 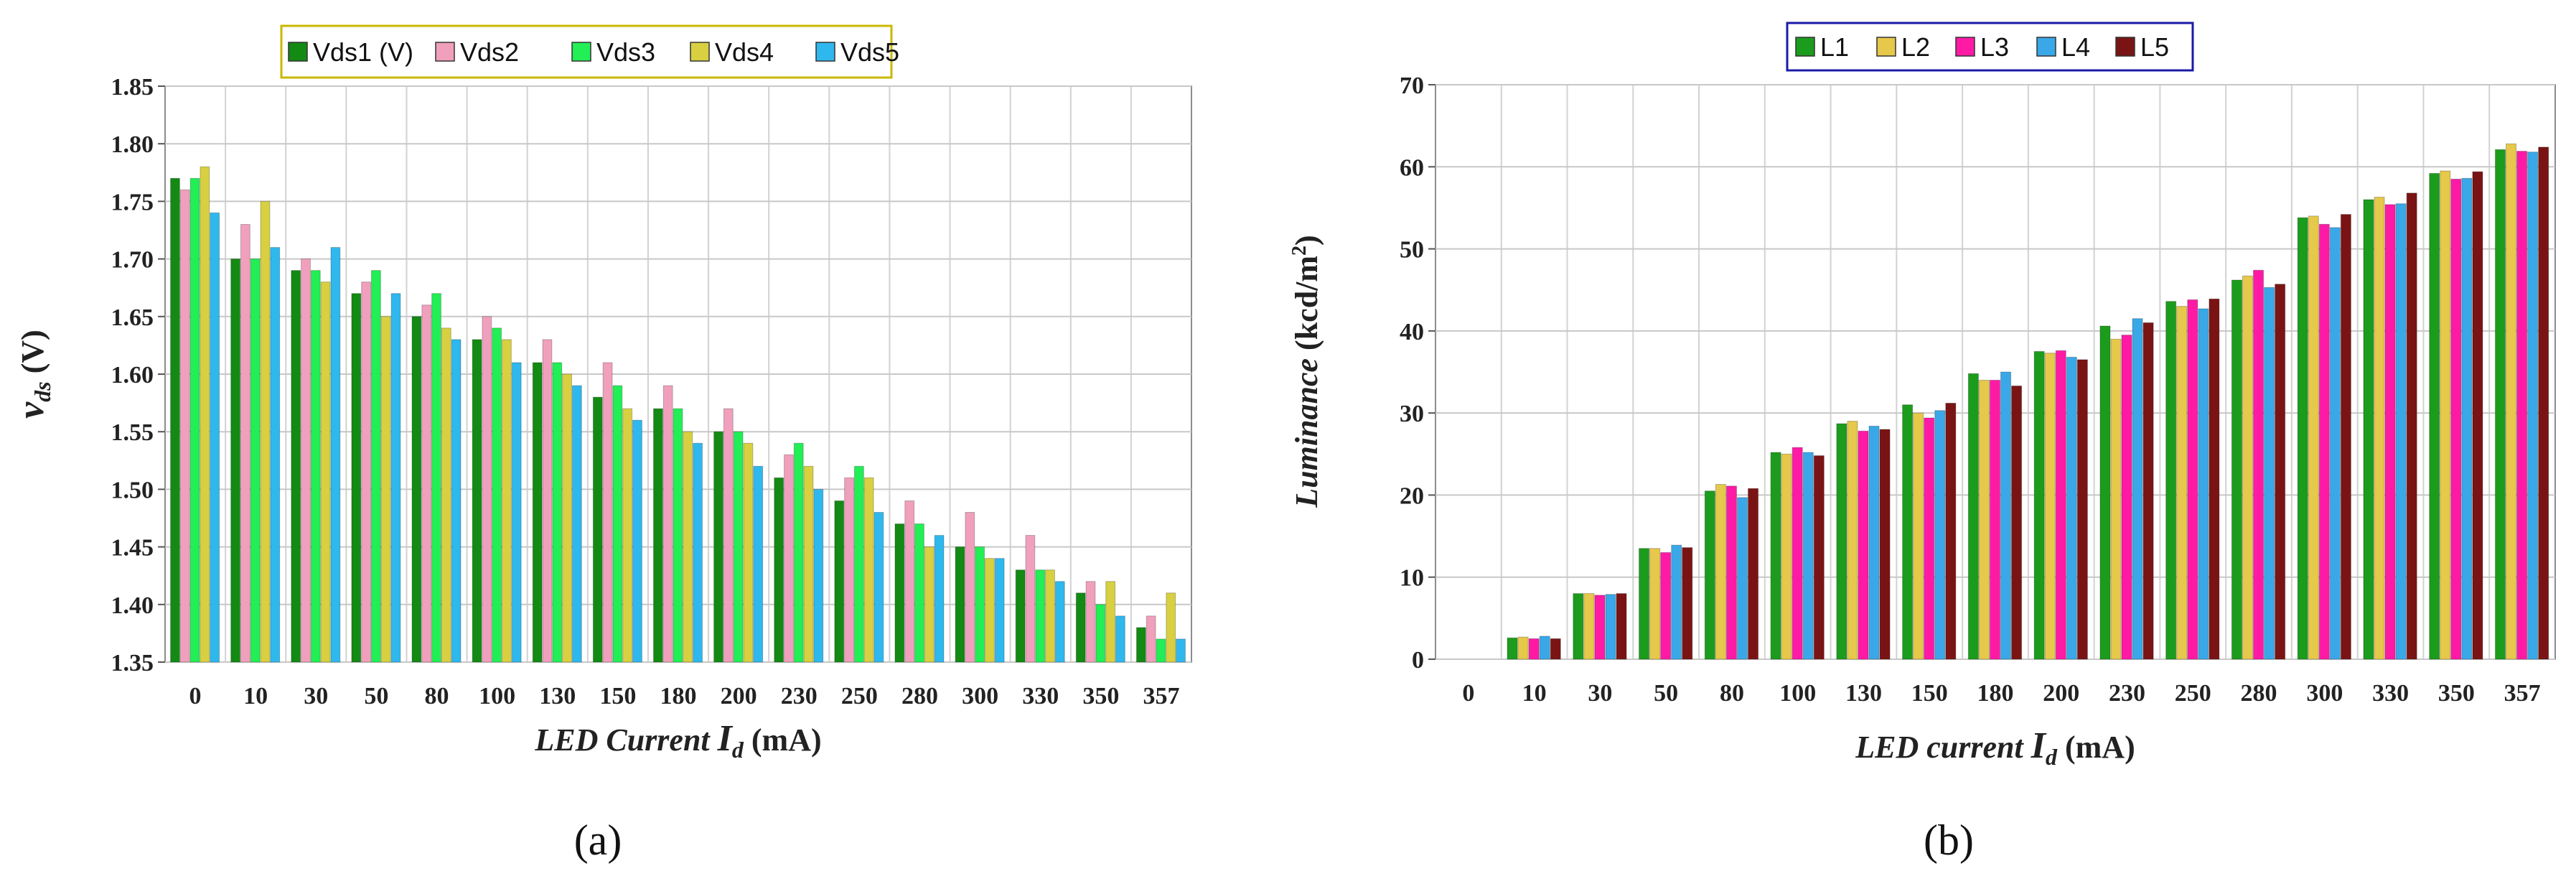 I want to click on legend-label: L3, so click(x=1995, y=47).